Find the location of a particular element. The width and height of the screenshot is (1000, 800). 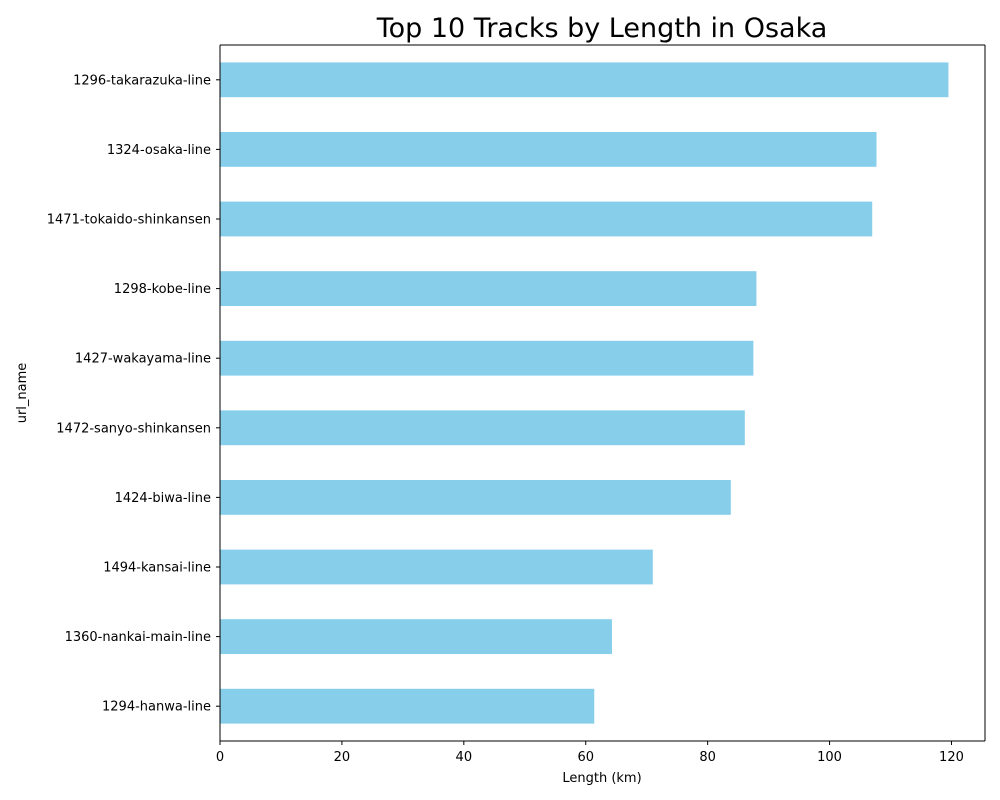

bar-1324-osaka-line is located at coordinates (548, 149).